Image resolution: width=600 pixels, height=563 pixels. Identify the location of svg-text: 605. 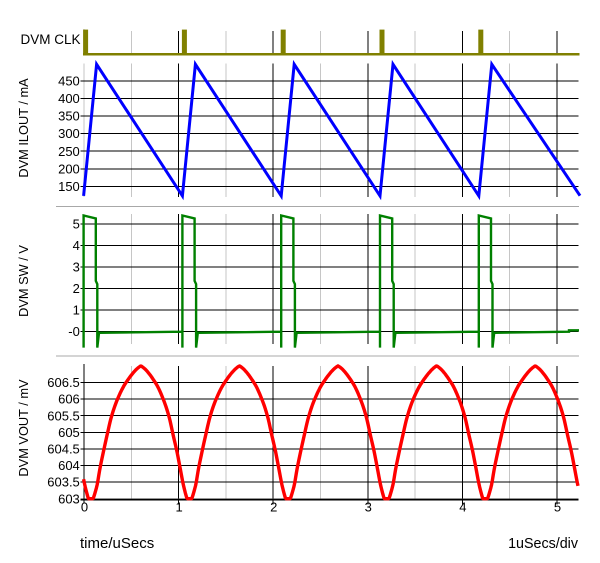
(69, 432).